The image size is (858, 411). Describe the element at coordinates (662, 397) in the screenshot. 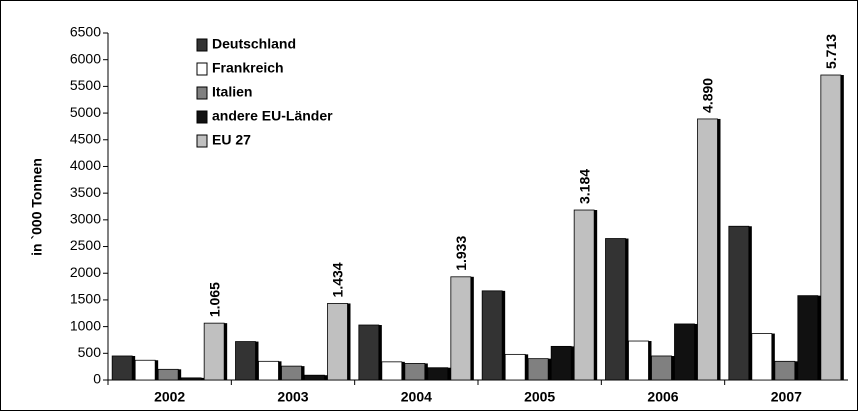

I see `x-tick-label: 2006` at that location.